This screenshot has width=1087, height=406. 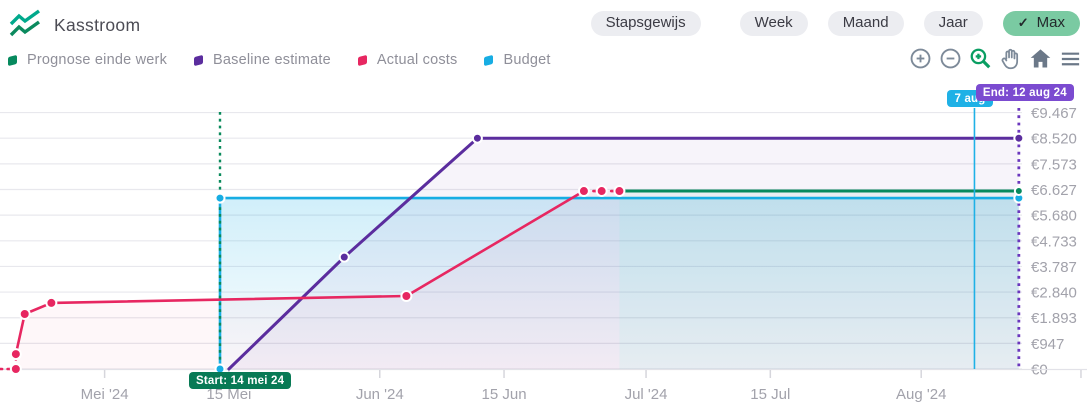 I want to click on legend-item-prognose-einde-werk: Prognose einde werk, so click(x=87, y=60).